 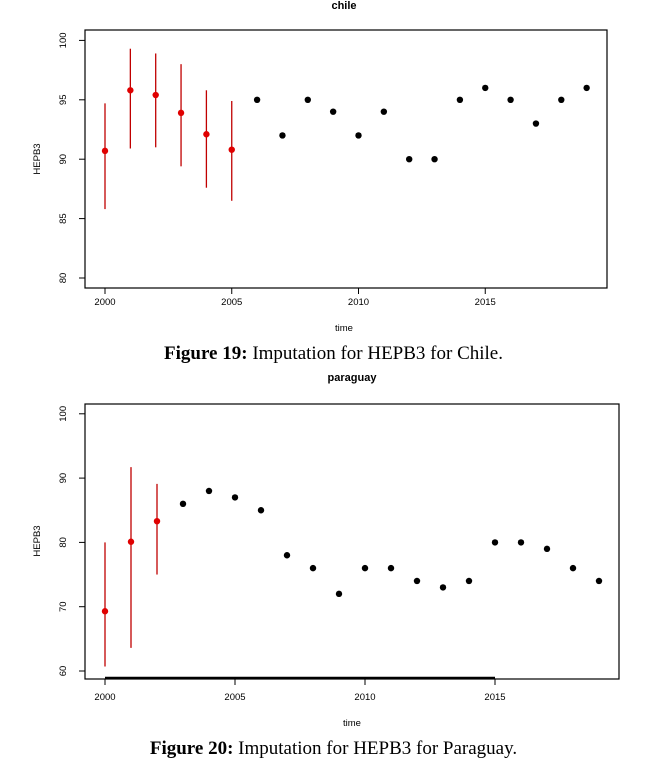 What do you see at coordinates (343, 6) in the screenshot?
I see `chart-title: chile` at bounding box center [343, 6].